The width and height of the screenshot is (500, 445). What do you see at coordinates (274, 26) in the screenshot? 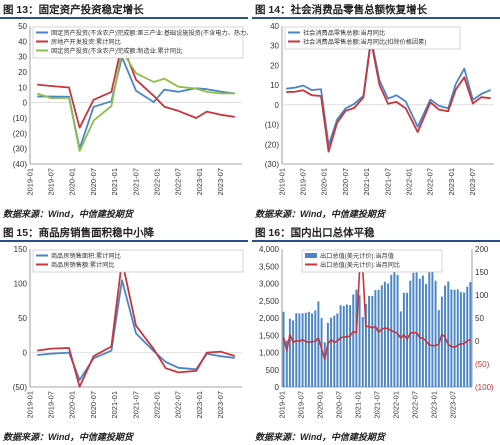
I see `y-tick-label: 40` at bounding box center [274, 26].